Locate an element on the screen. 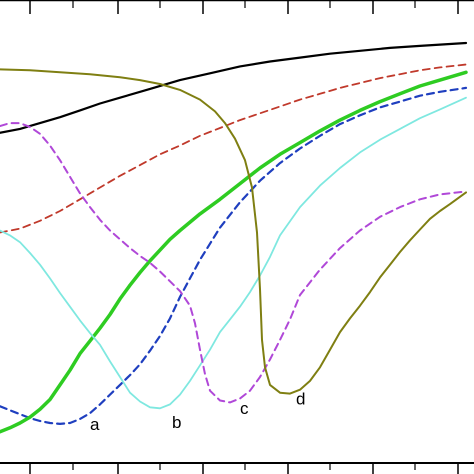 This screenshot has height=474, width=474. curve-label-d: d is located at coordinates (300, 398).